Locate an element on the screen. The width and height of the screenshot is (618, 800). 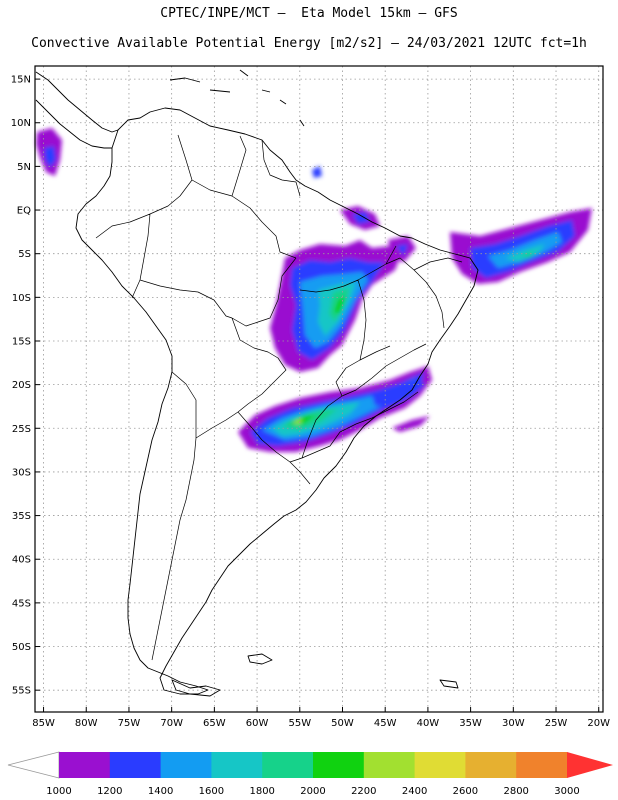
lon-label: 30W is located at coordinates (513, 723).